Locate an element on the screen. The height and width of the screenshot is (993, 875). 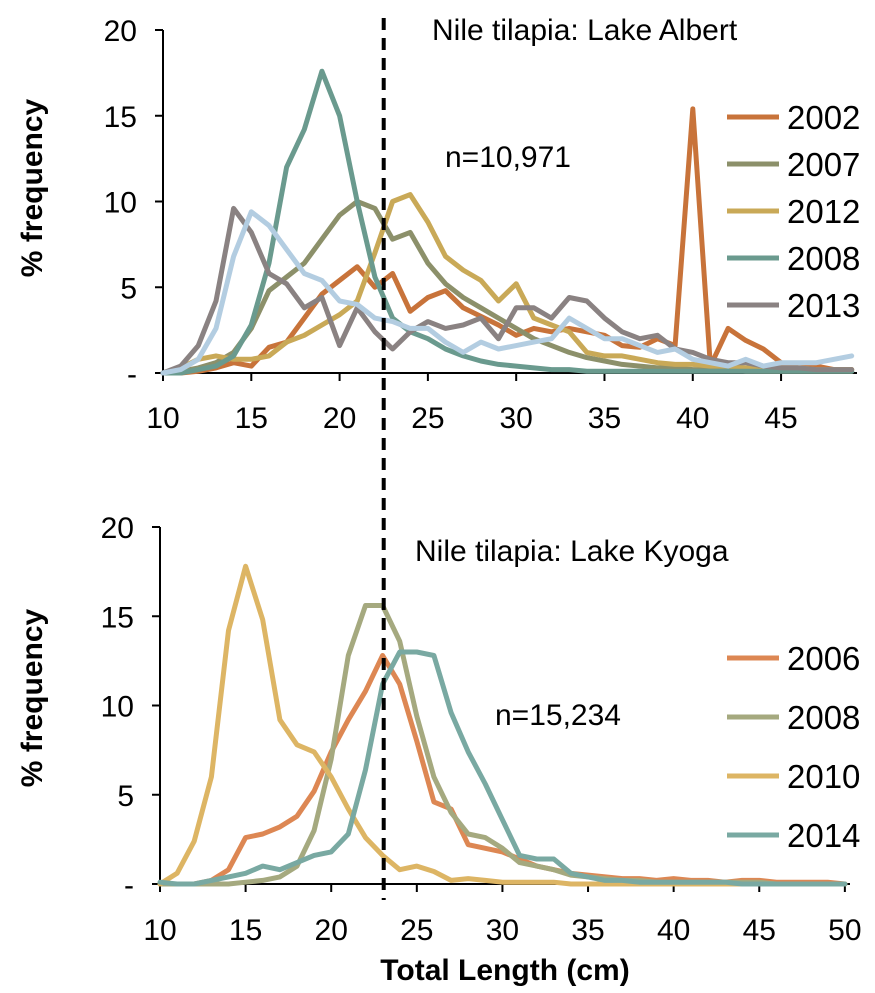
legend-label: 2014 is located at coordinates (823, 835).